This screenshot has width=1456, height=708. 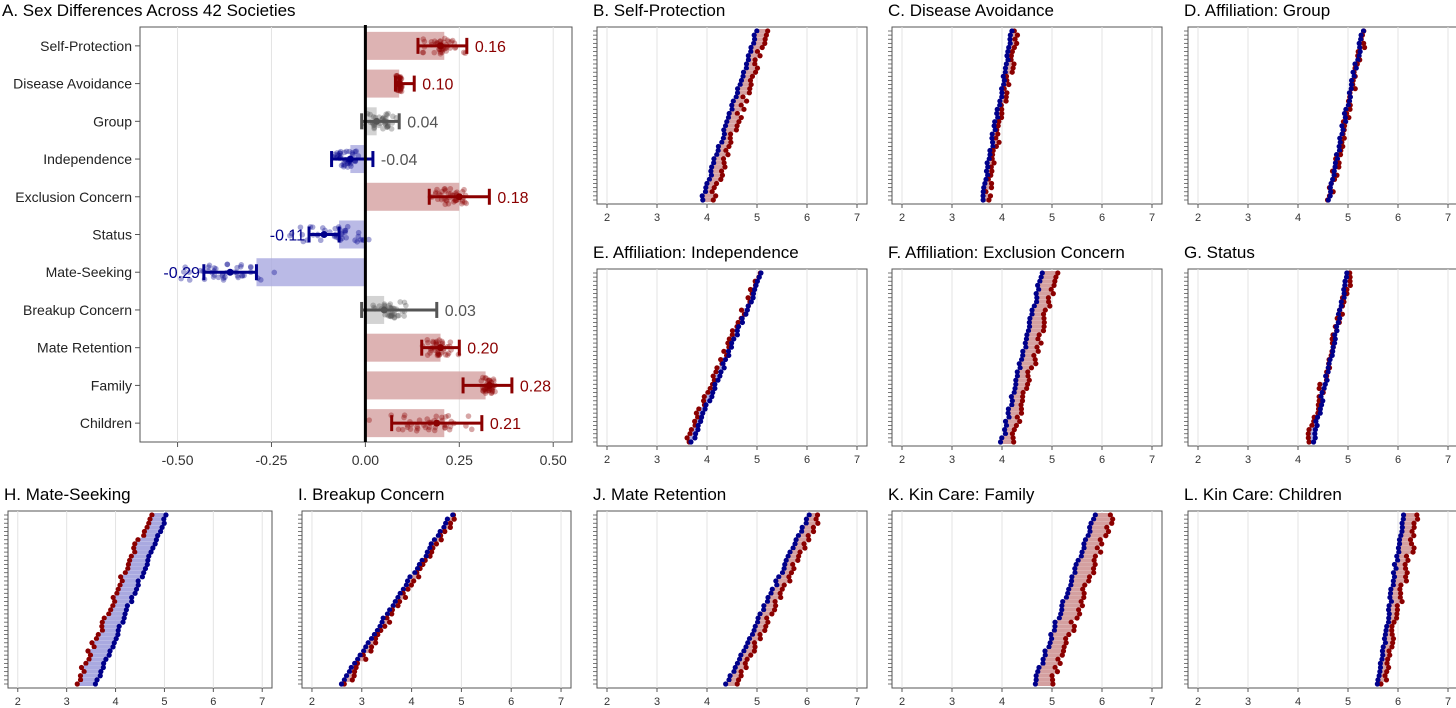 I want to click on bar, so click(x=311, y=272).